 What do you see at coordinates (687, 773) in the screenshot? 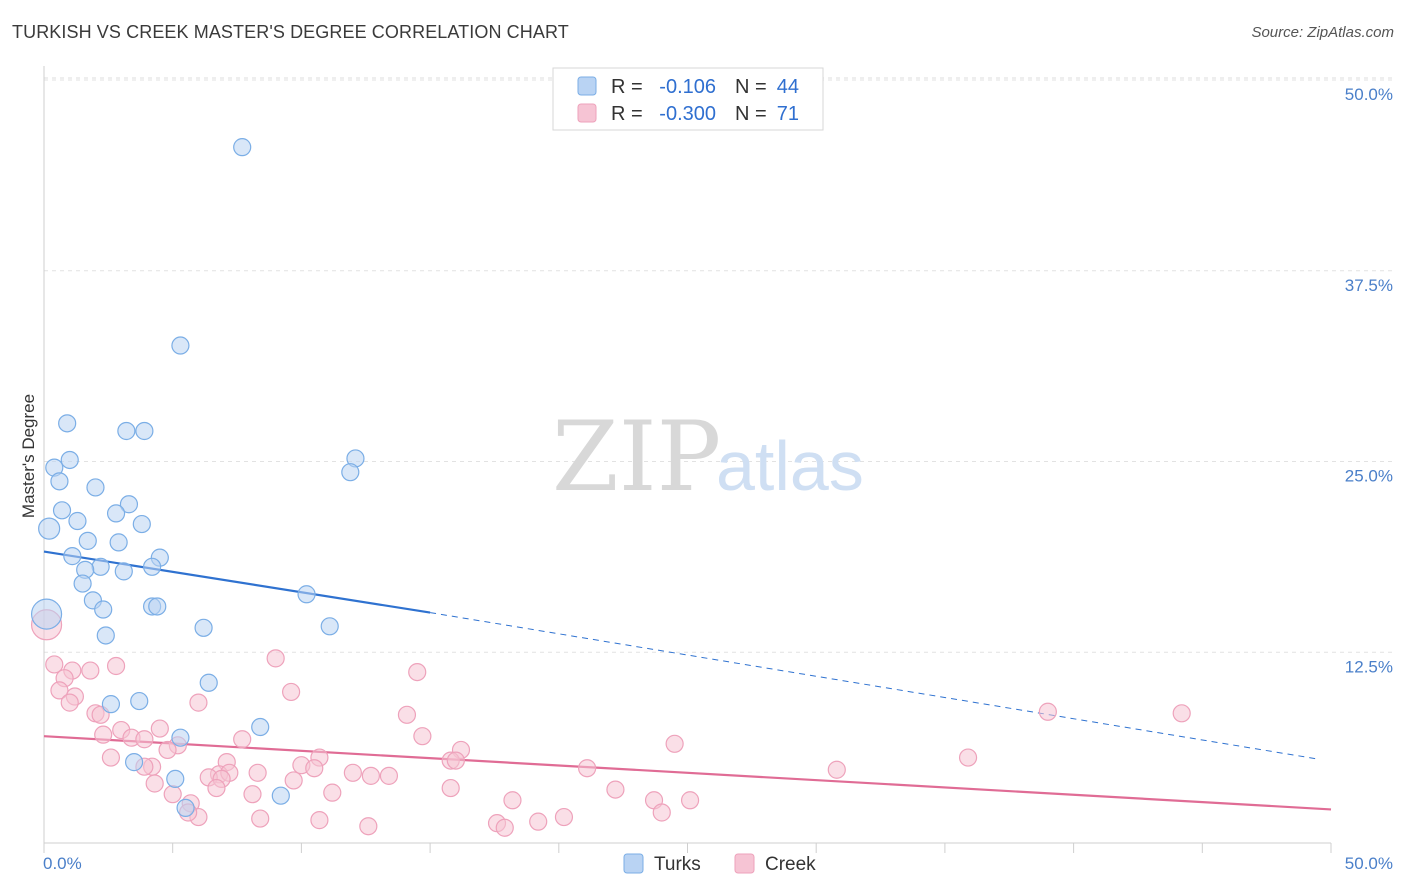
I see `creek-trendline` at bounding box center [687, 773].